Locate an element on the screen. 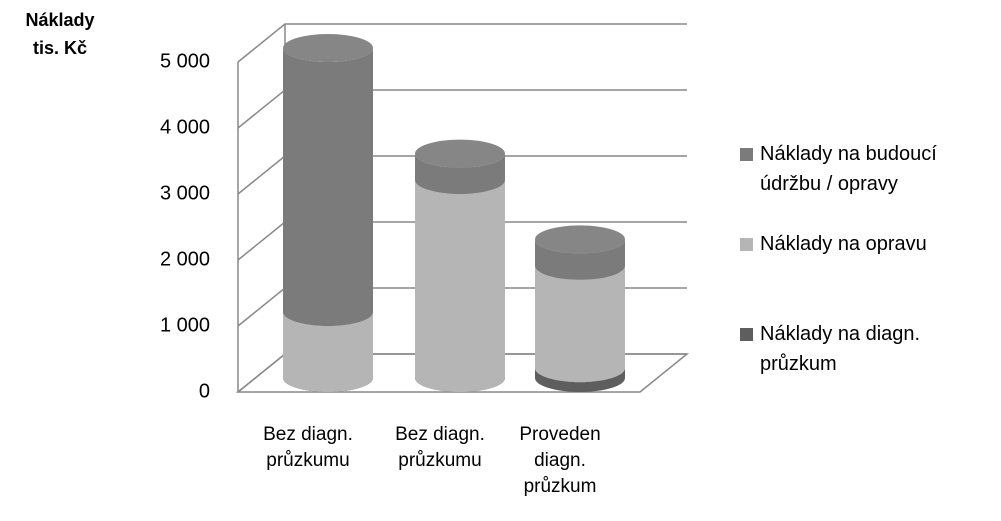 The width and height of the screenshot is (1001, 521). y-tick-label: 0 is located at coordinates (204, 391).